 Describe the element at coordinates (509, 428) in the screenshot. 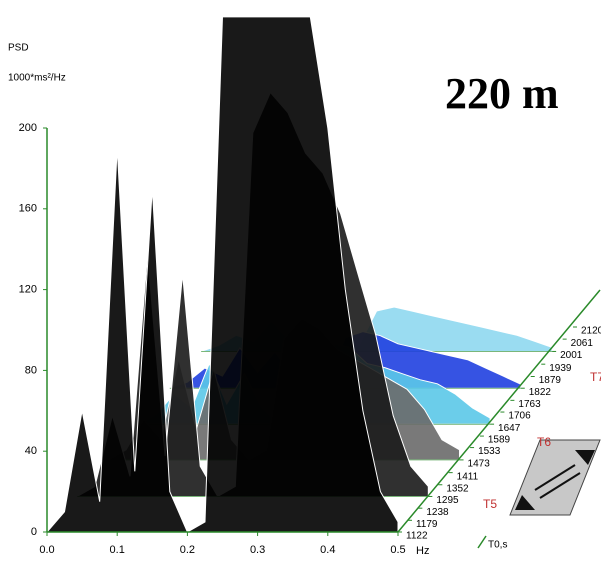

I see `z-tick-label: 1647` at that location.